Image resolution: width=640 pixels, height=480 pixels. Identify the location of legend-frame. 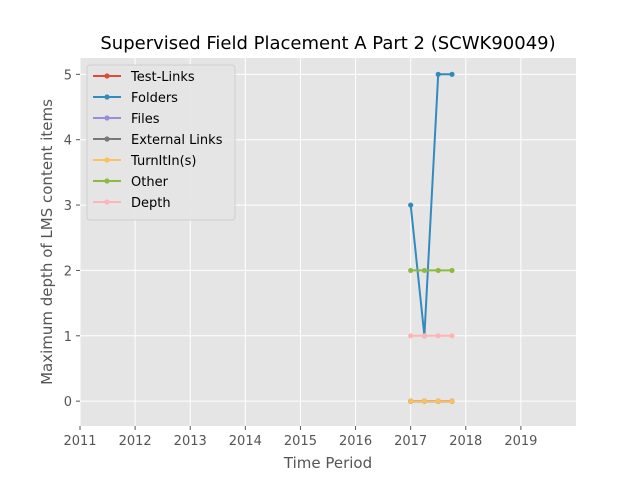
(161, 142).